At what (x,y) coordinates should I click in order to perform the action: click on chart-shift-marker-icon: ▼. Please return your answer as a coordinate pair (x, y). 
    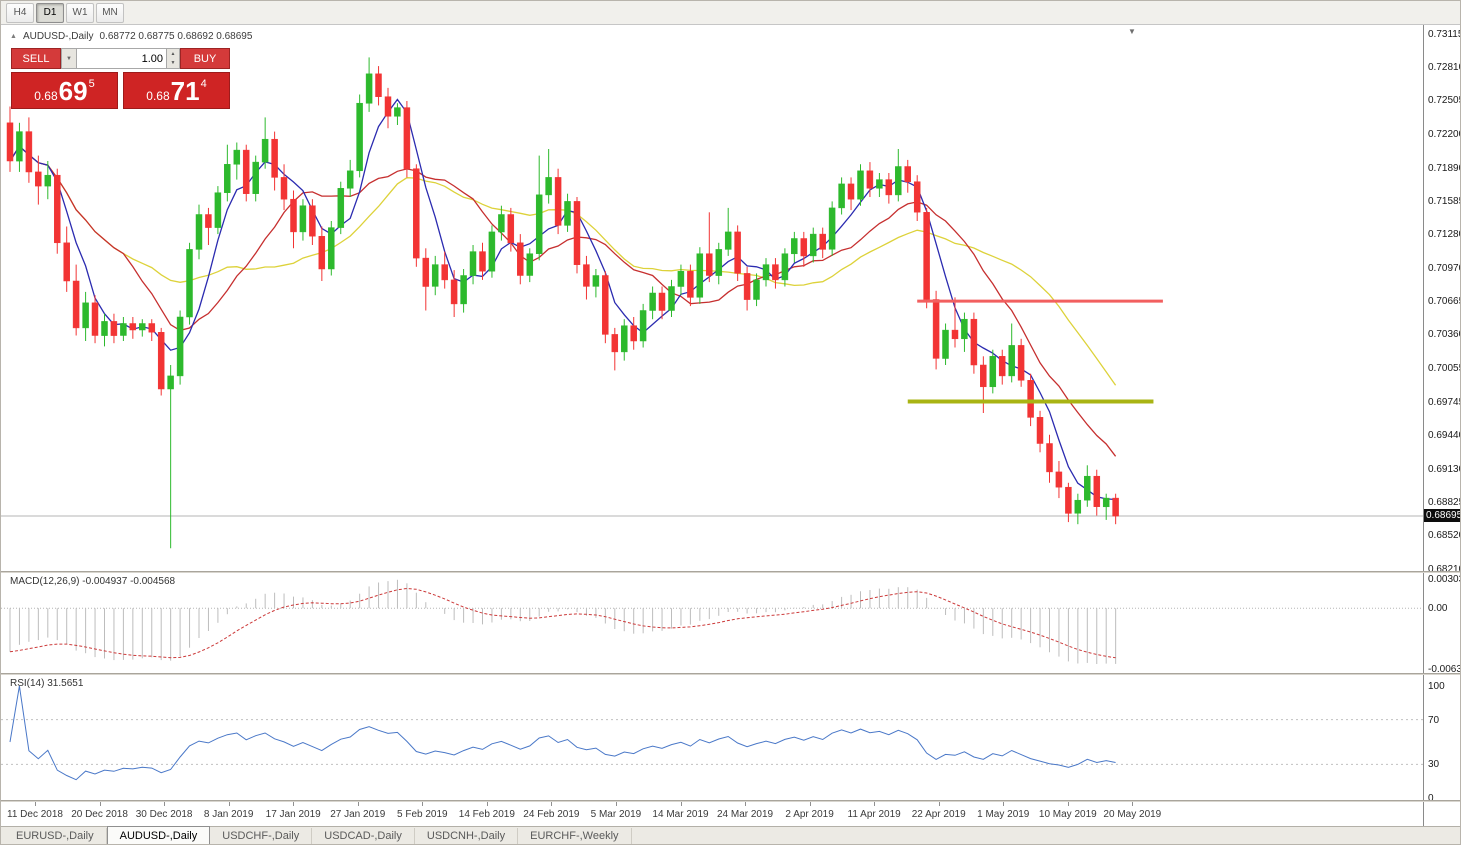
    Looking at the image, I should click on (1132, 31).